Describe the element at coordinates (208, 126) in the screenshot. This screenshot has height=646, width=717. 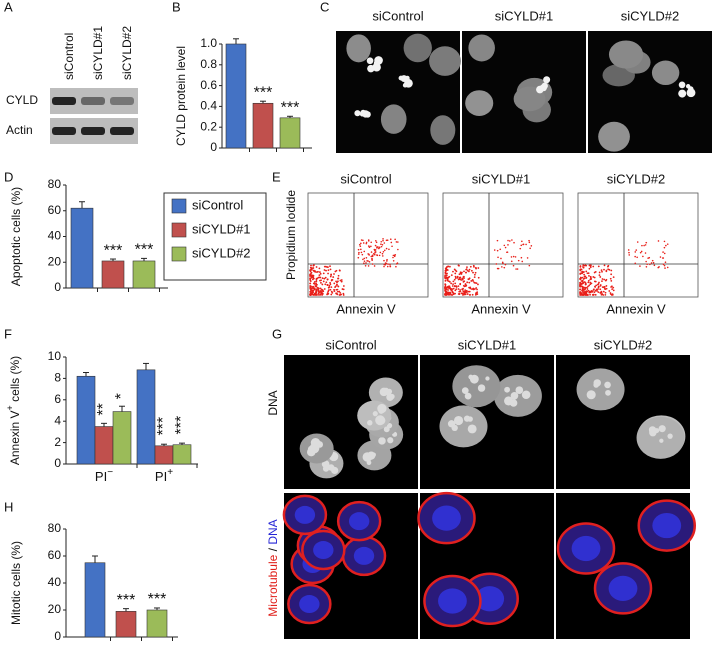
I see `y-tick-label: 0.2` at that location.